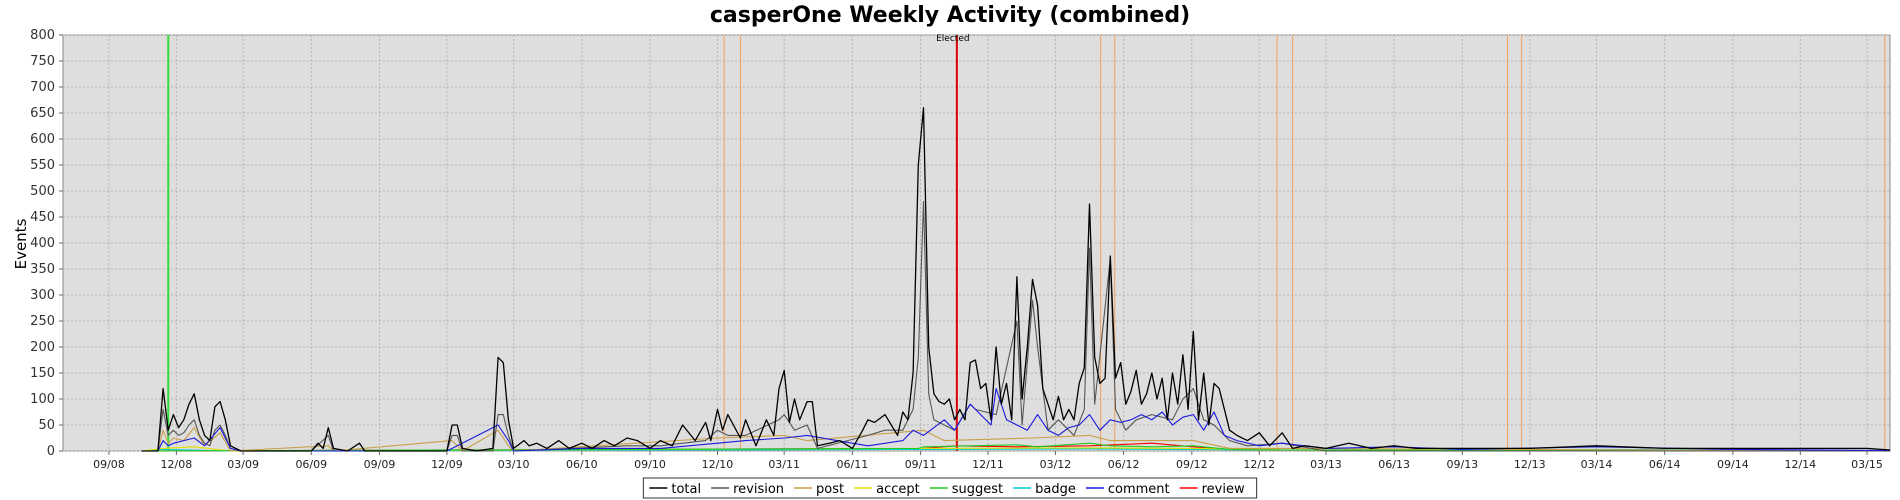  What do you see at coordinates (42, 139) in the screenshot?
I see `y-tick-label: 600` at bounding box center [42, 139].